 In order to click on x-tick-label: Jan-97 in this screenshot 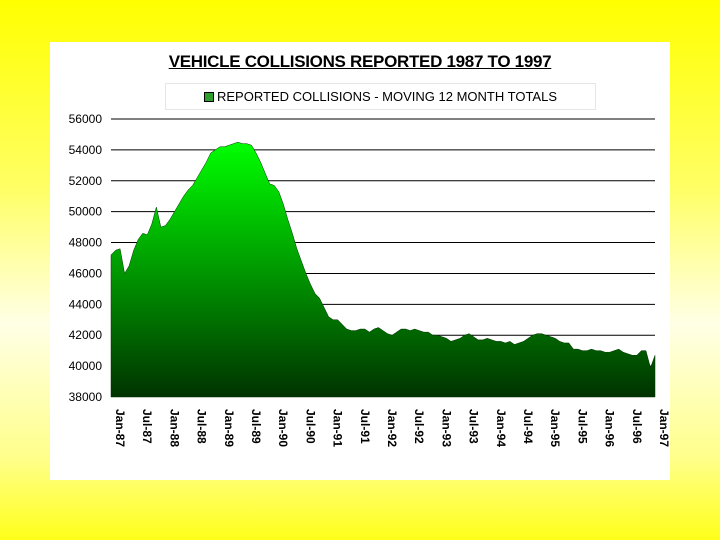, I will do `click(664, 428)`.